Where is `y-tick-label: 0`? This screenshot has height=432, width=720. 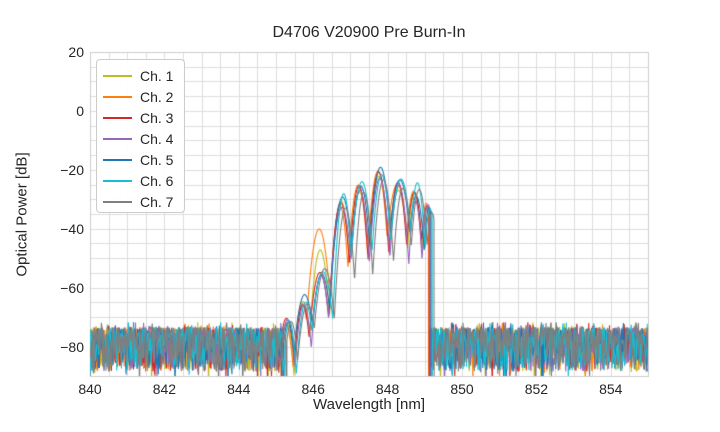 y-tick-label: 0 is located at coordinates (80, 110).